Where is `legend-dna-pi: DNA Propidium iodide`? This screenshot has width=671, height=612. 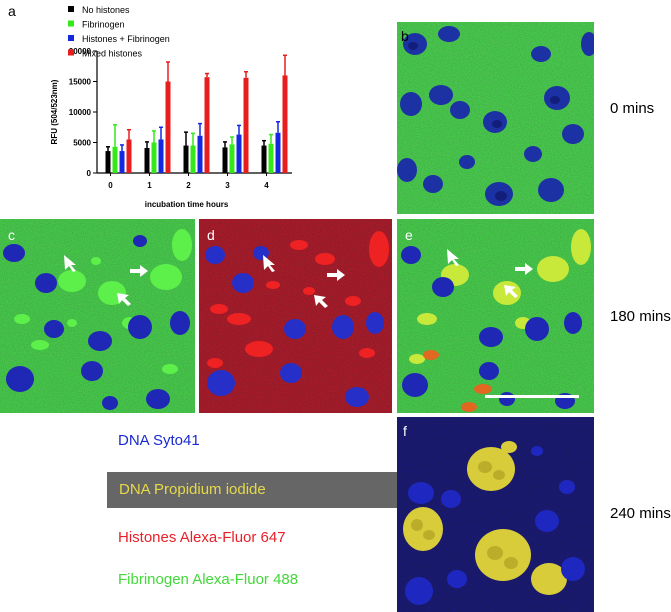
legend-dna-pi: DNA Propidium iodide is located at coordinates (192, 489).